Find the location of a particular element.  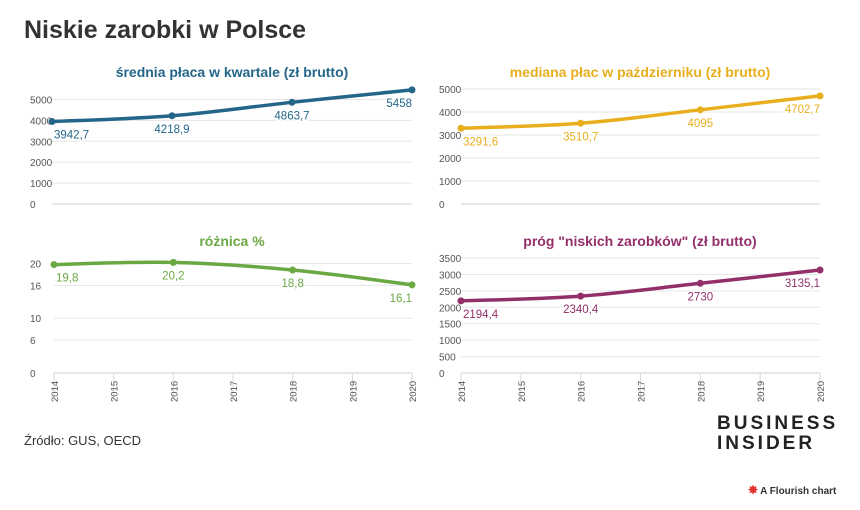

chart-3-x-tick-label: 2018 is located at coordinates (294, 391).